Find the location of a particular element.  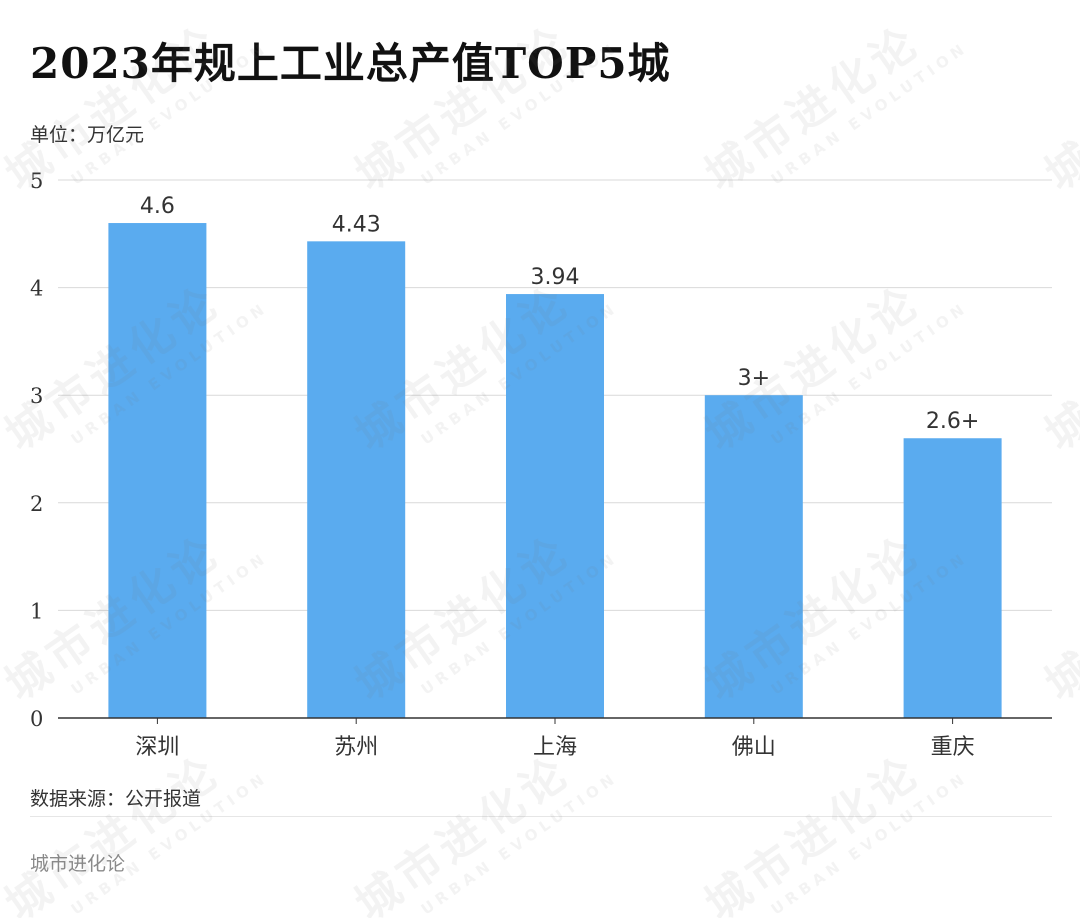

x-tick-label: 佛山 is located at coordinates (754, 747).